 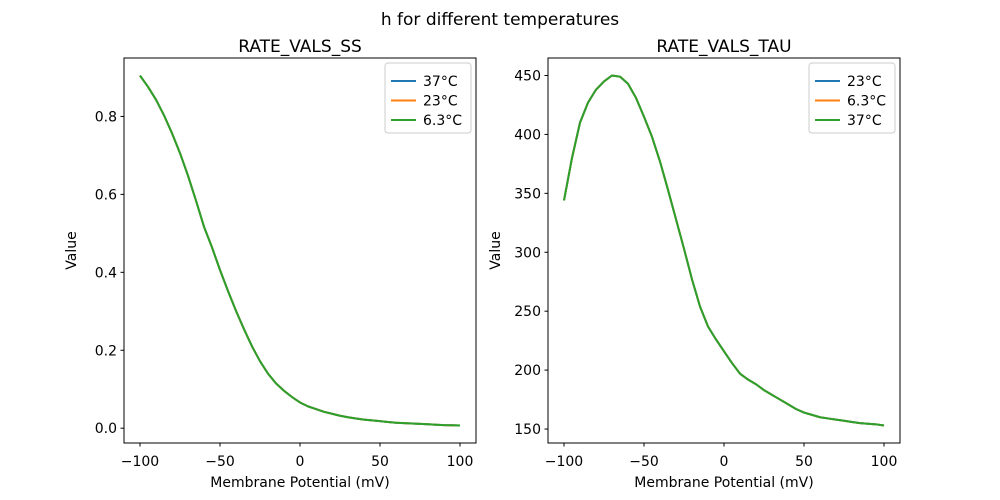 What do you see at coordinates (300, 47) in the screenshot?
I see `subplot-title: RATE_VALS_SS` at bounding box center [300, 47].